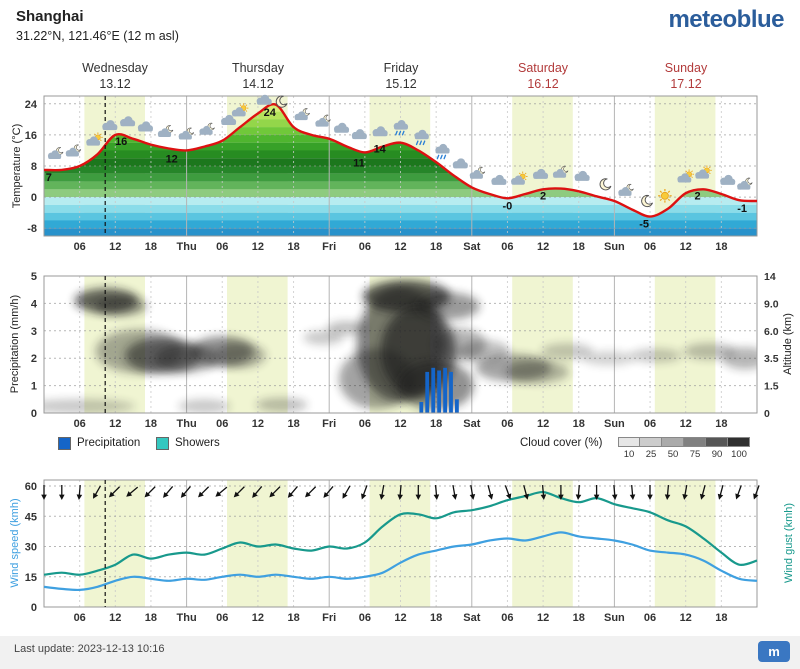 The image size is (800, 669). I want to click on precipitation-legend-label: Precipitation, so click(109, 443).